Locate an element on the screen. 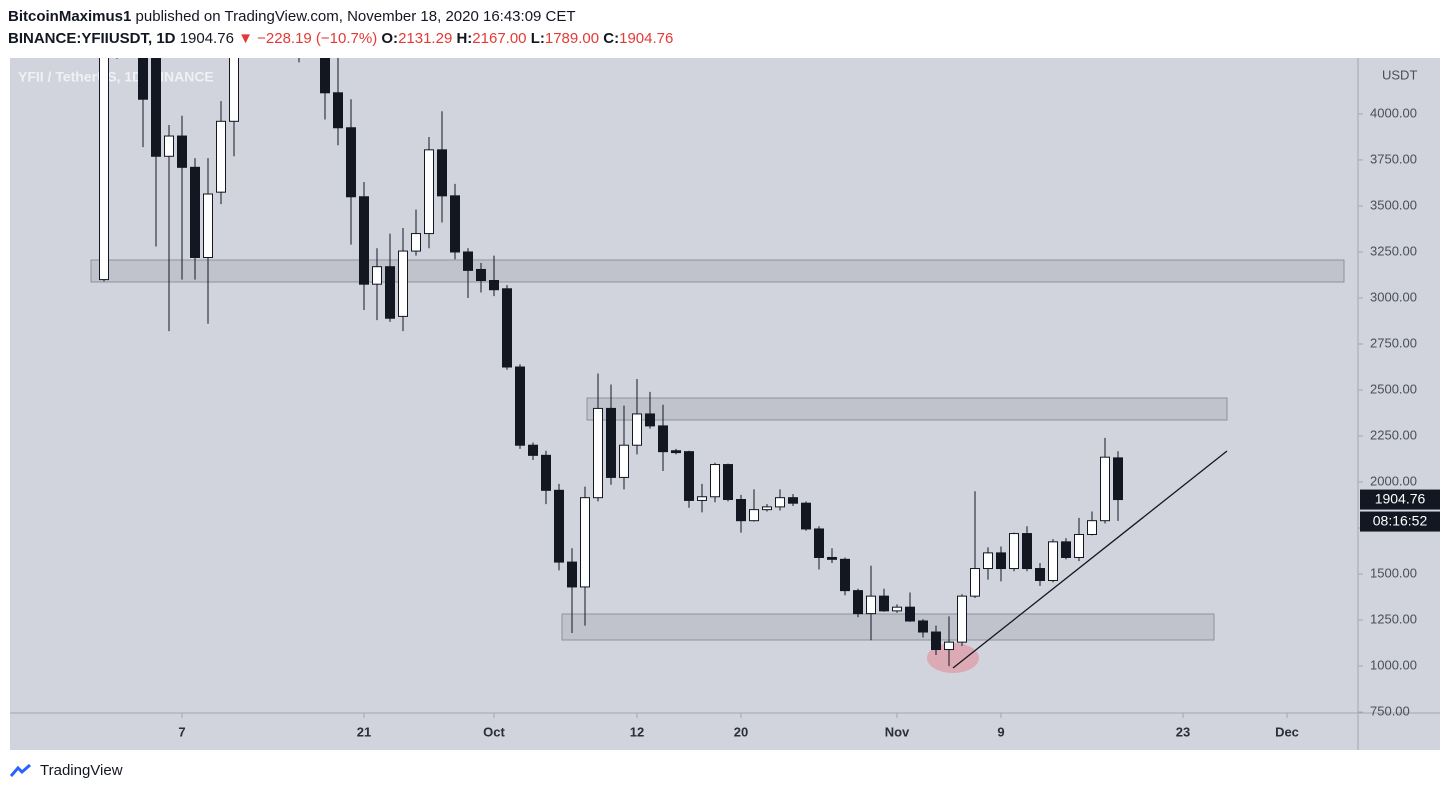 The height and width of the screenshot is (797, 1450). x-tick-label: Dec is located at coordinates (1287, 731).